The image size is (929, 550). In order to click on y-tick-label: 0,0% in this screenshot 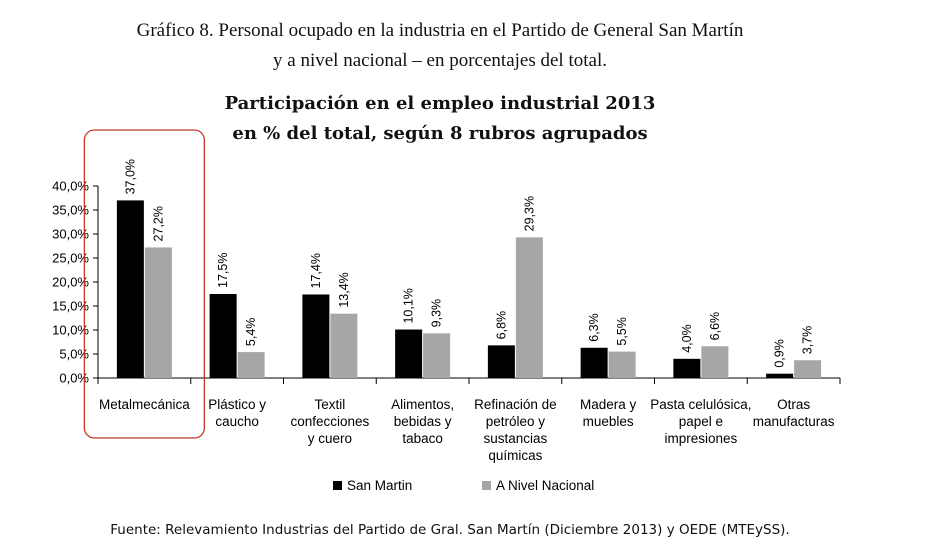, I will do `click(74, 378)`.